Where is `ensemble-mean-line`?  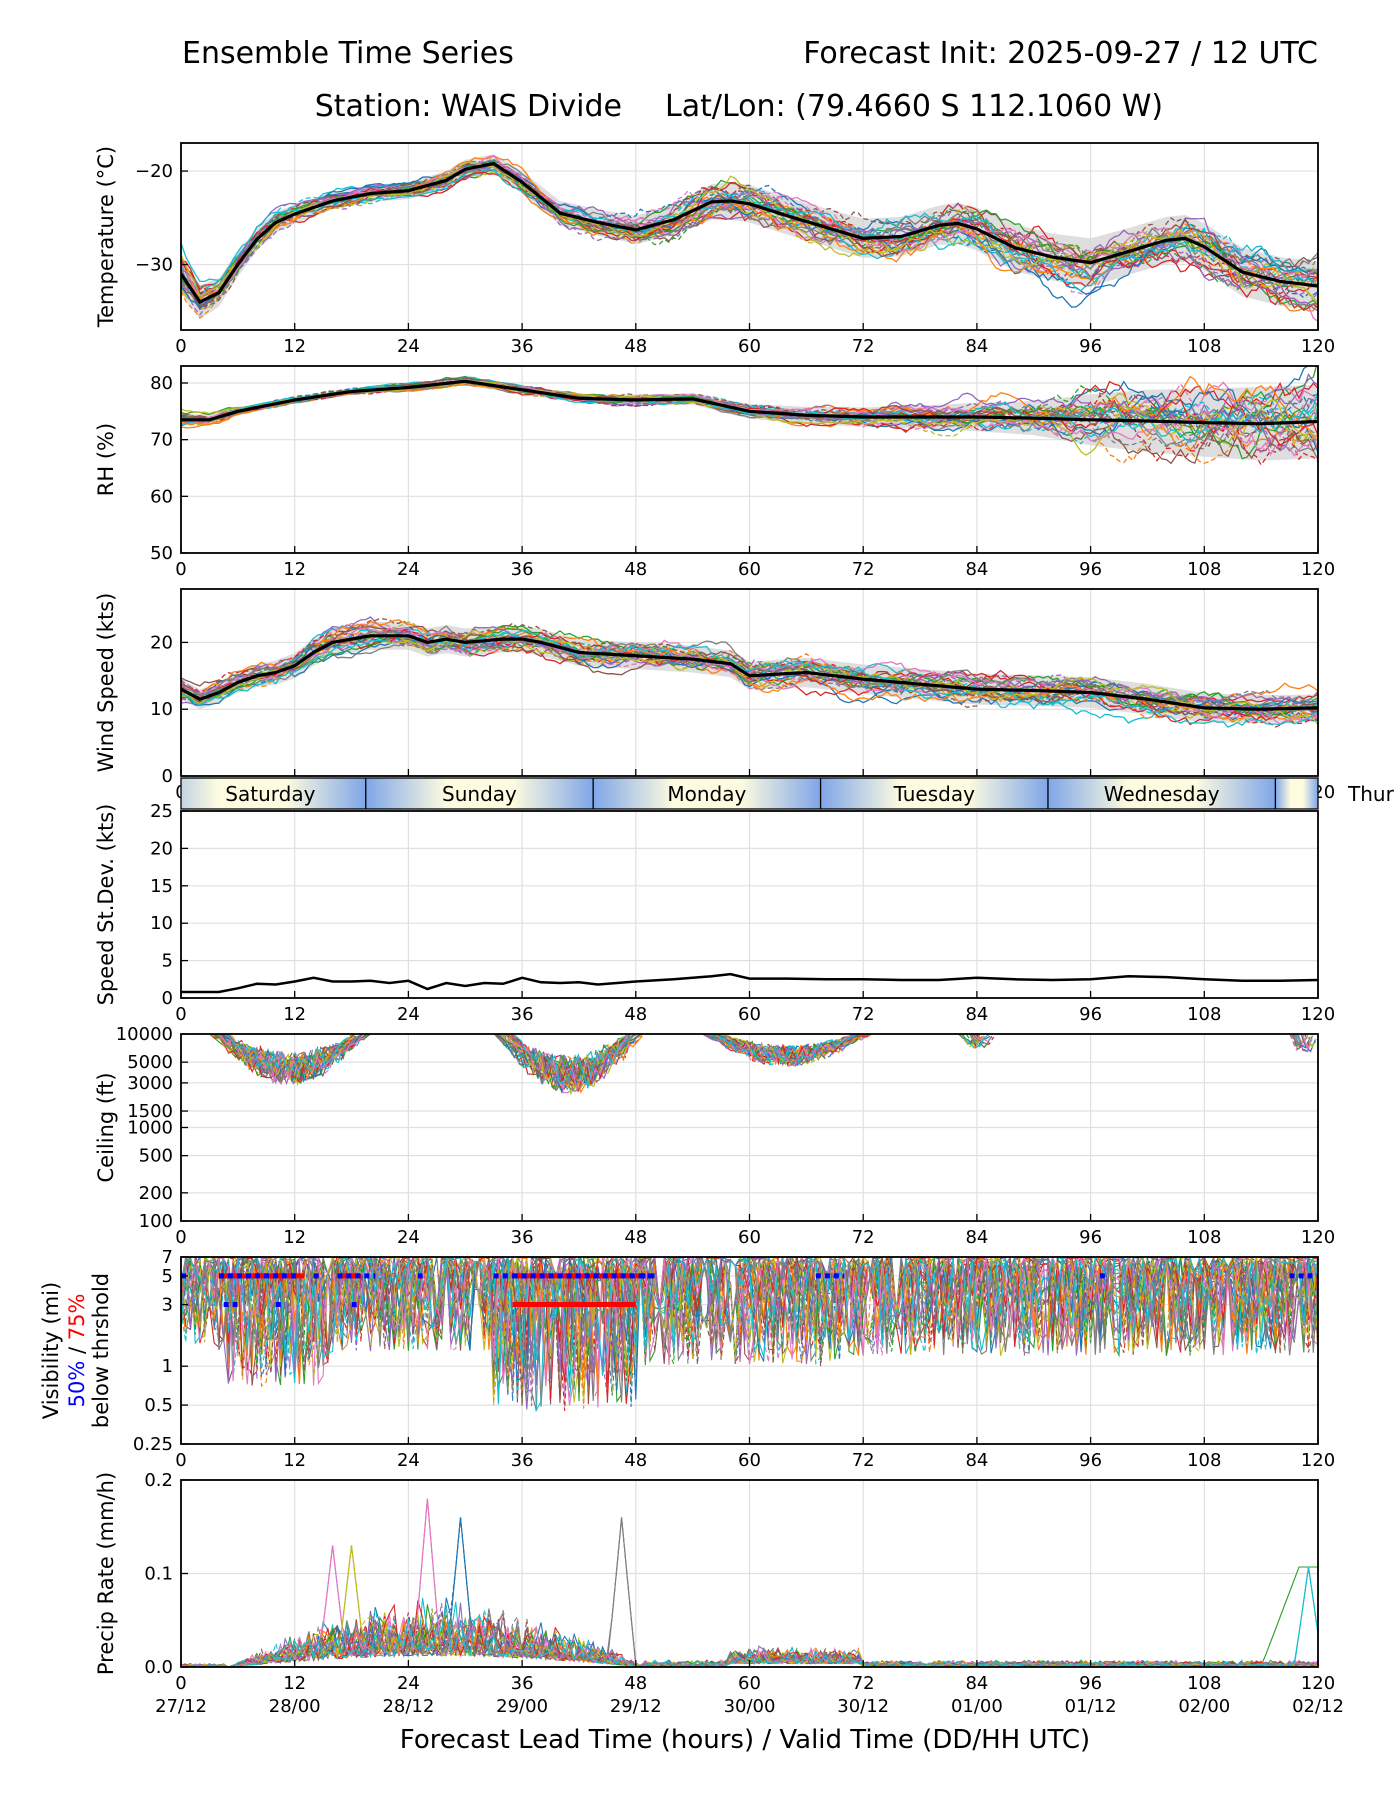
ensemble-mean-line is located at coordinates (749, 402).